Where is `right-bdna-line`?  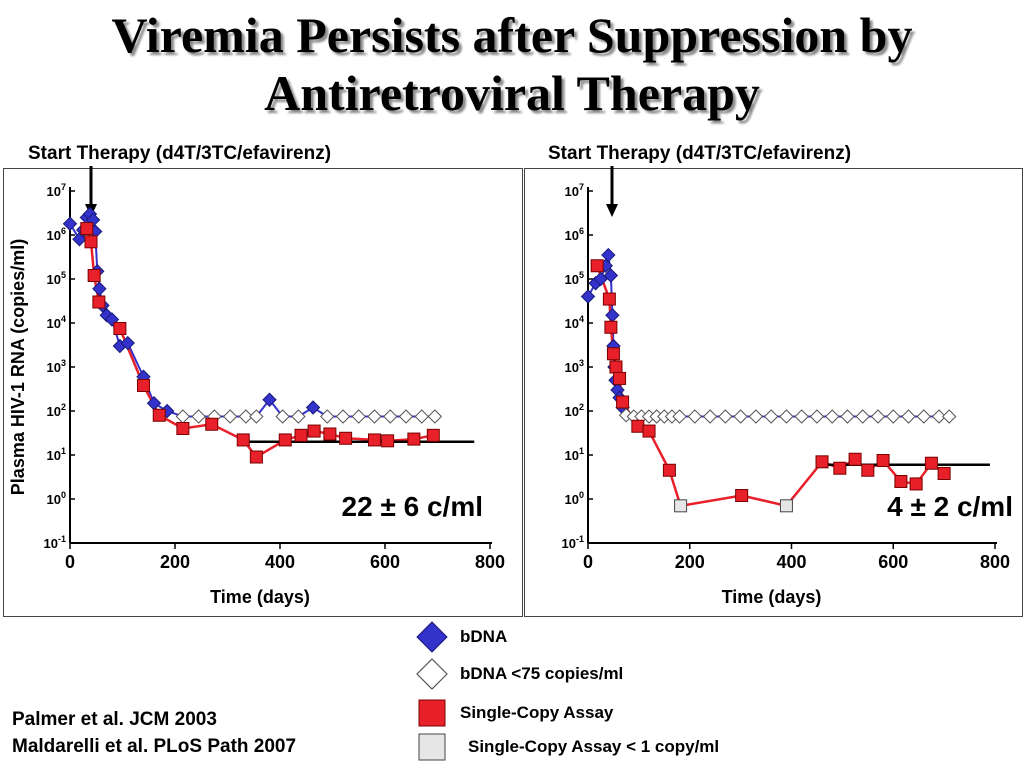
right-bdna-line is located at coordinates (768, 336).